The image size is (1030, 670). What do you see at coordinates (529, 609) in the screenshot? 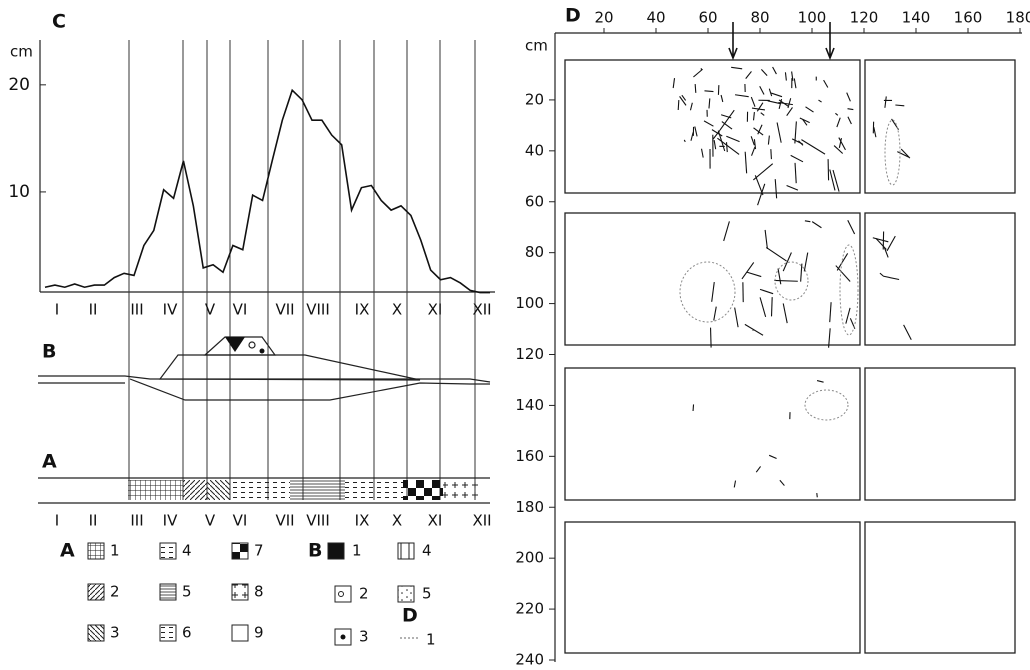
I see `y-tick-label: 220` at bounding box center [529, 609].